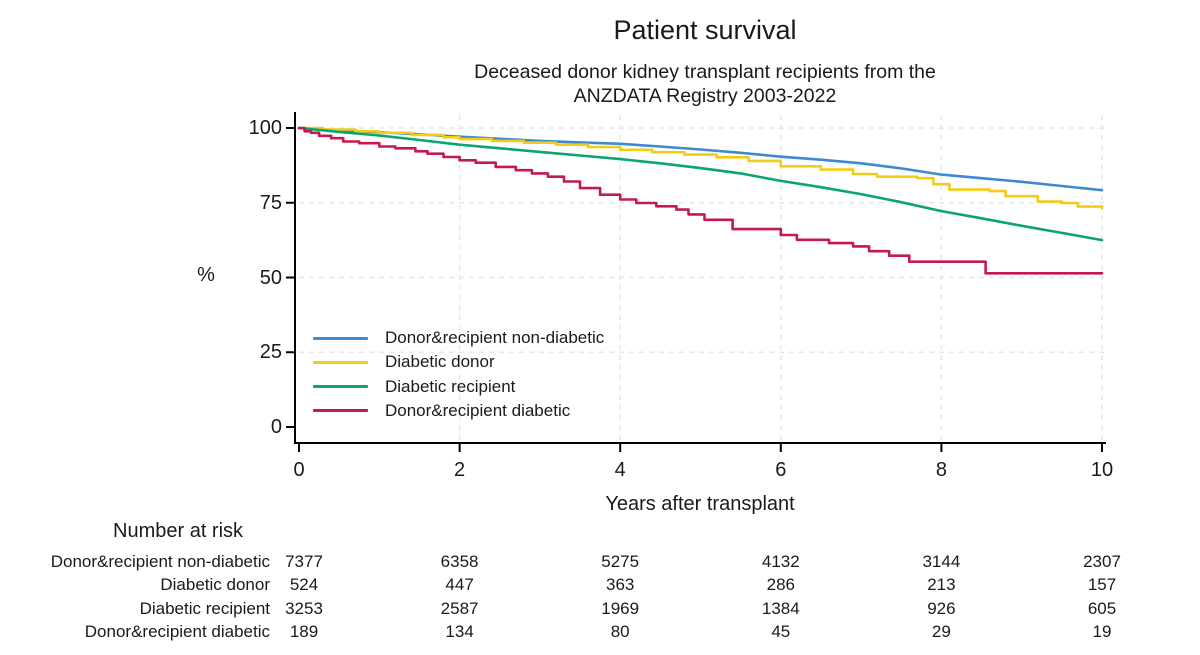 The width and height of the screenshot is (1200, 655). Describe the element at coordinates (620, 585) in the screenshot. I see `risk-value: 363` at that location.